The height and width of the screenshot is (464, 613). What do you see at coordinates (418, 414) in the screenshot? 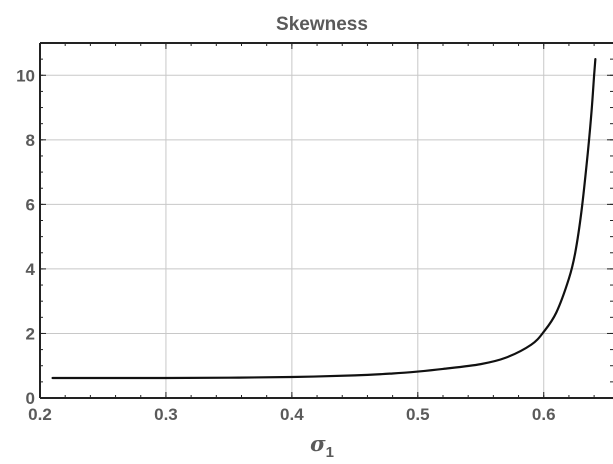
I see `x-tick-label: 0.5` at bounding box center [418, 414].